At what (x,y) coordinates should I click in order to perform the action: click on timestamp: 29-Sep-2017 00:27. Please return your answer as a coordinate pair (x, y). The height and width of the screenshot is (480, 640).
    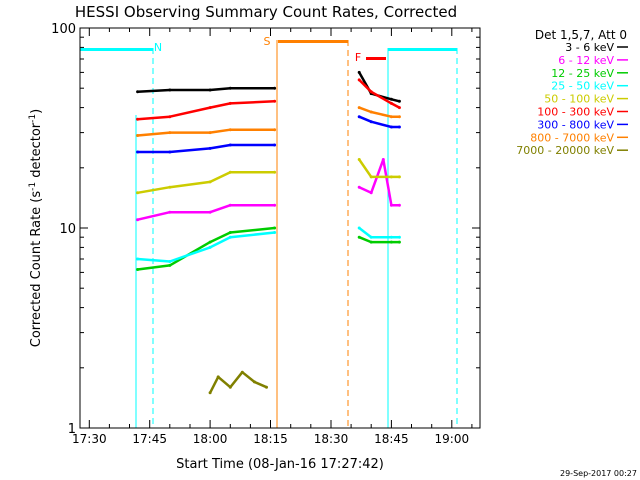
    Looking at the image, I should click on (598, 473).